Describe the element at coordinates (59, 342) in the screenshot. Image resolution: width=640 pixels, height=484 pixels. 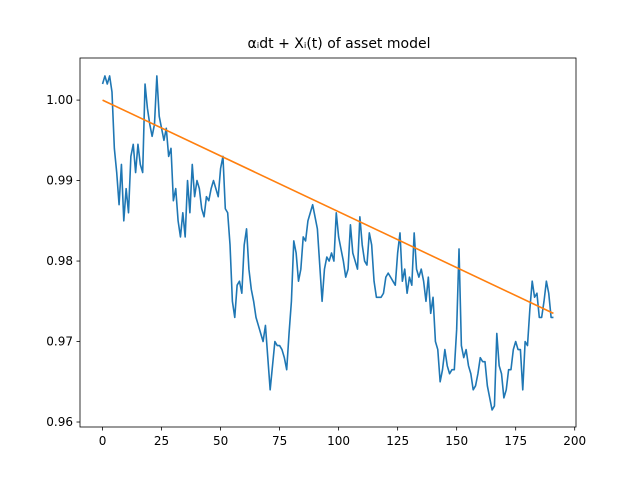
I see `y-tick-label: 0.97` at that location.